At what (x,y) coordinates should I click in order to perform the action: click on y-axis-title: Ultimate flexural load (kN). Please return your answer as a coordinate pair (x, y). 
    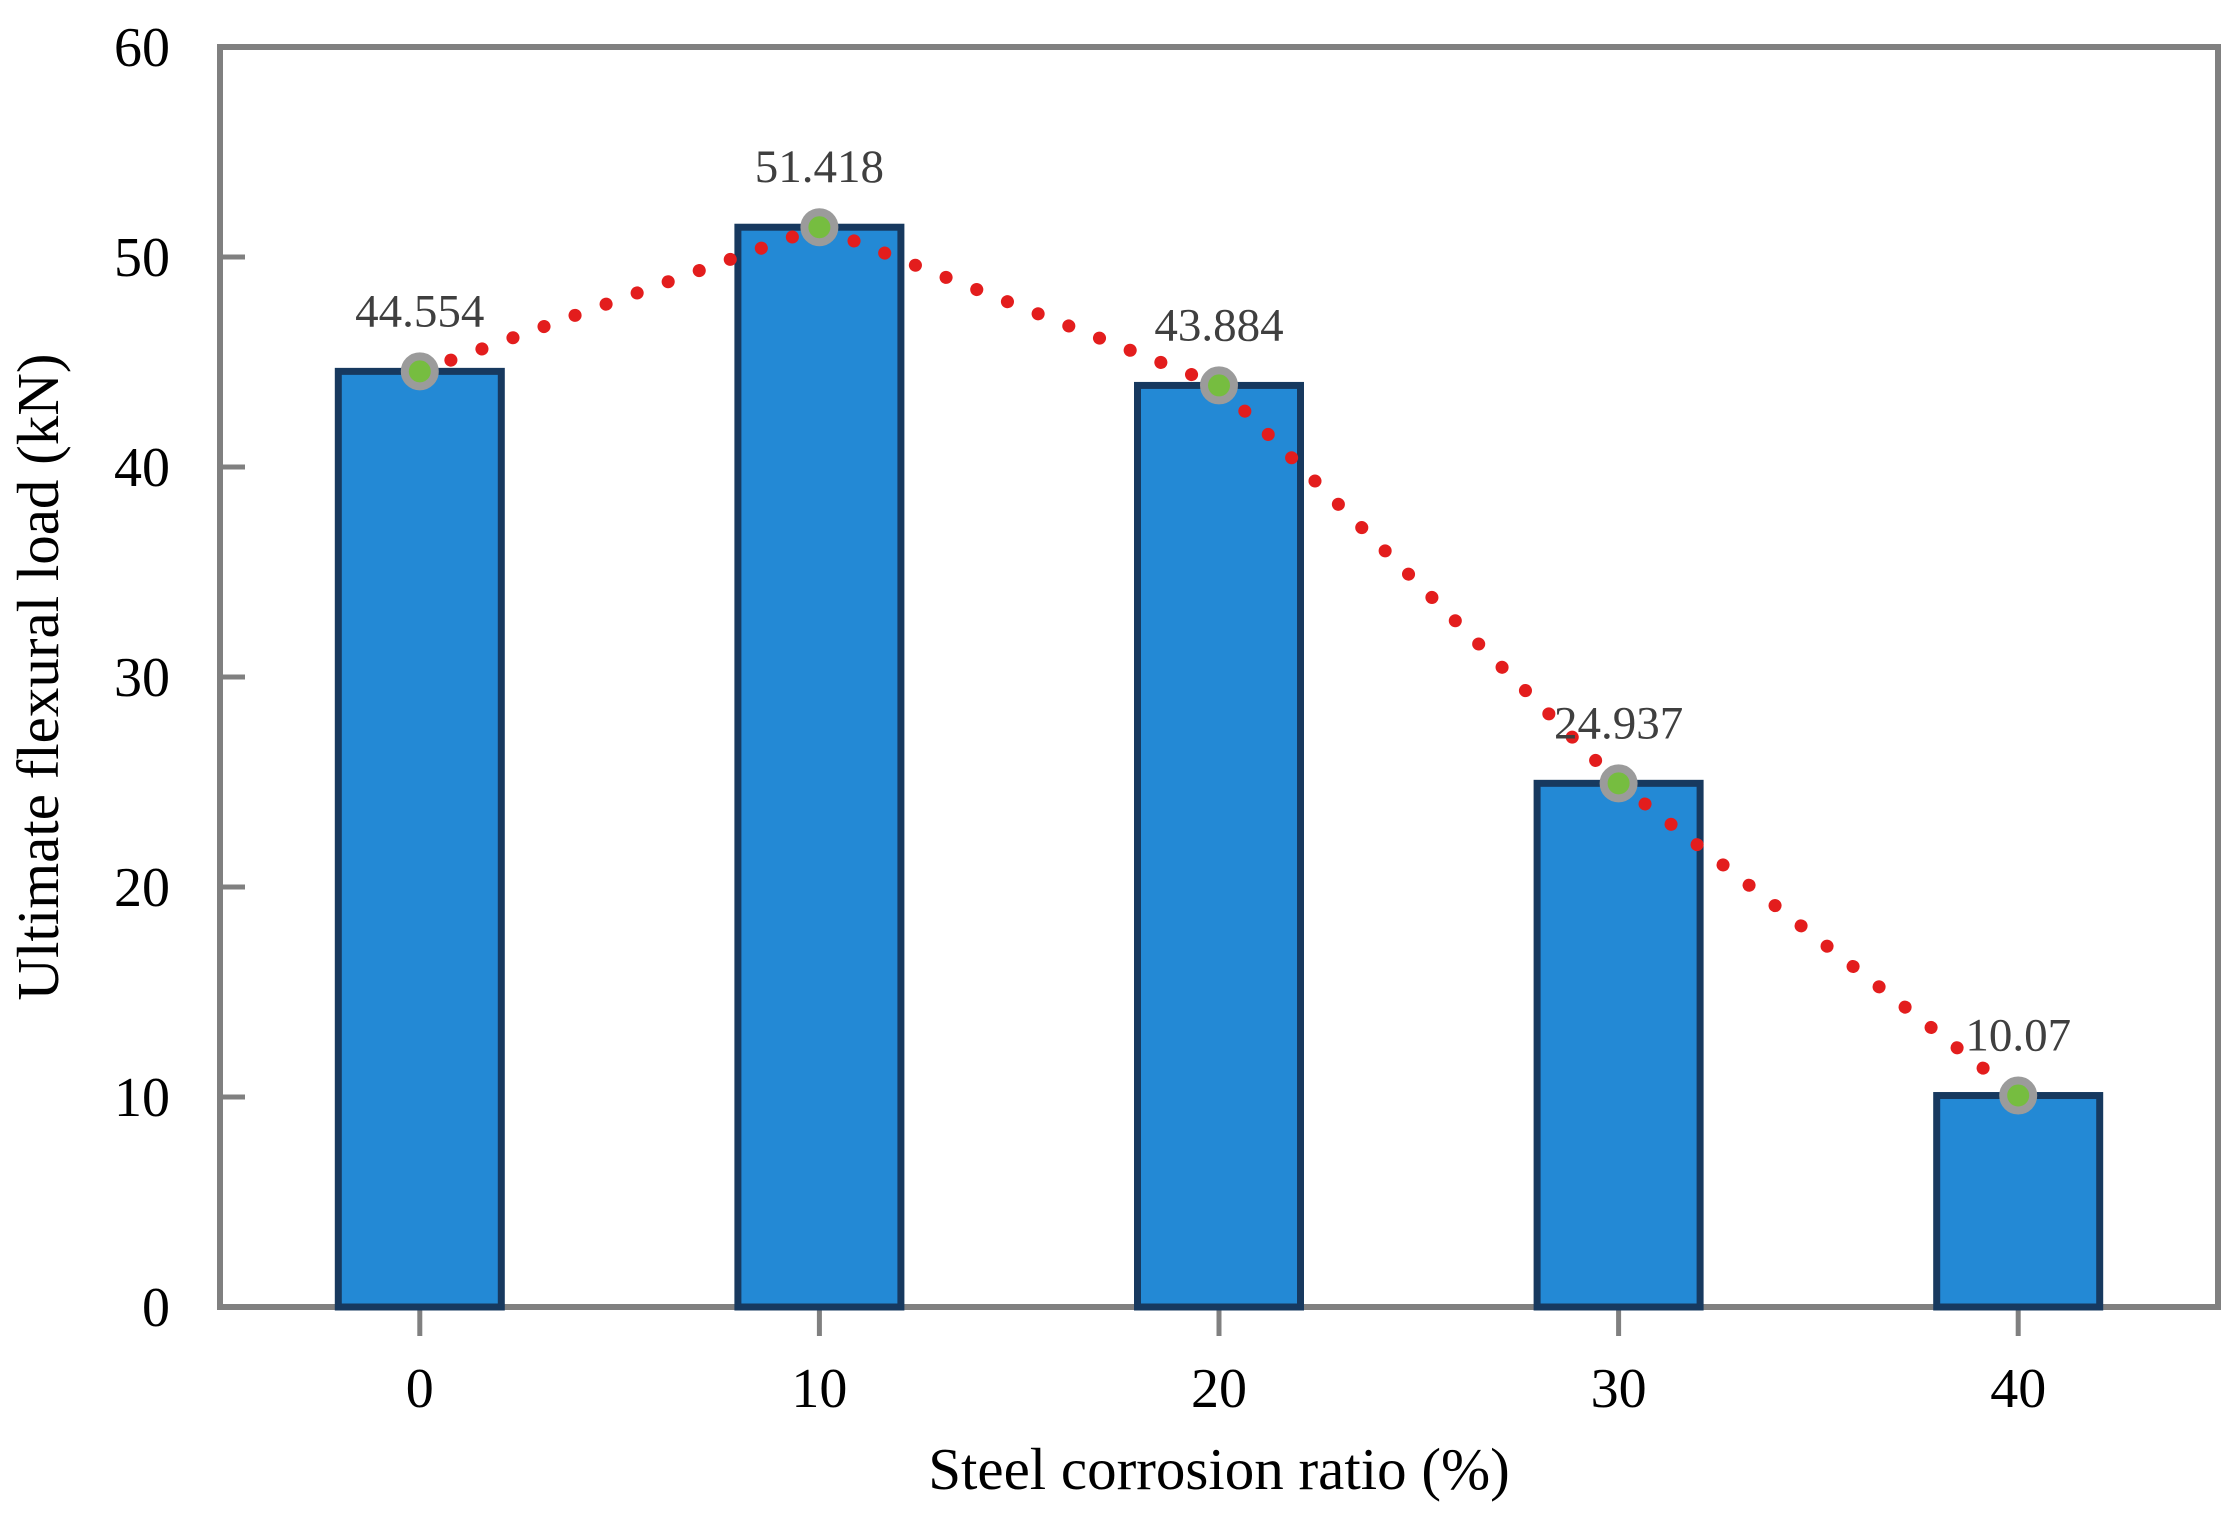
    Looking at the image, I should click on (38, 676).